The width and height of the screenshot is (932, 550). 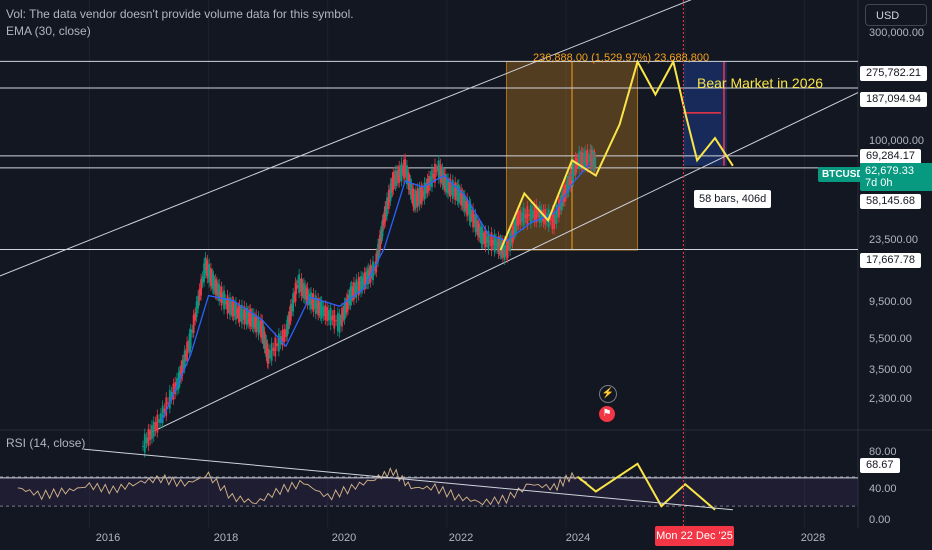 I want to click on level-tag: 58,145.68, so click(x=890, y=201).